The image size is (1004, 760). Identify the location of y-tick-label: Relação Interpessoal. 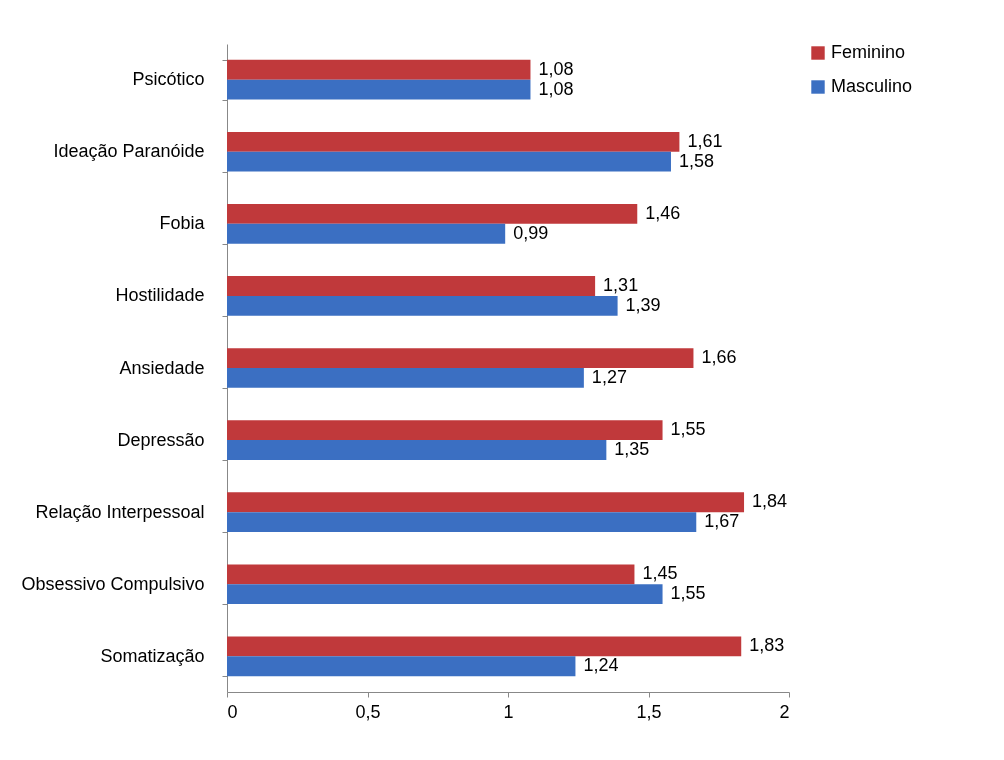
(120, 511).